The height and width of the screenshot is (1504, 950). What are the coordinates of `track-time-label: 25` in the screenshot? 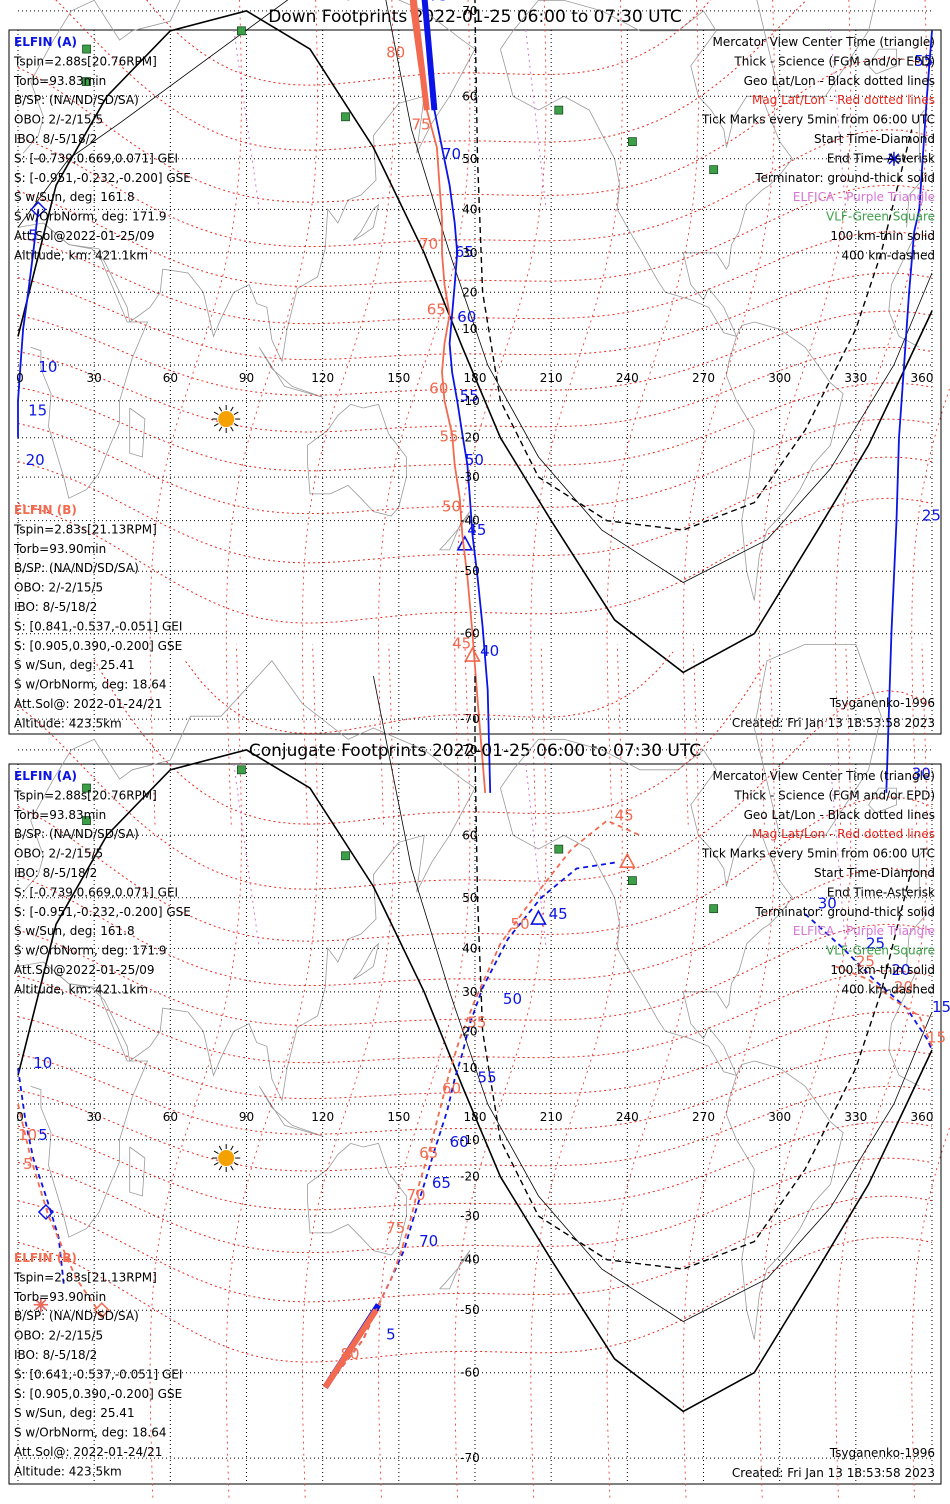 It's located at (875, 943).